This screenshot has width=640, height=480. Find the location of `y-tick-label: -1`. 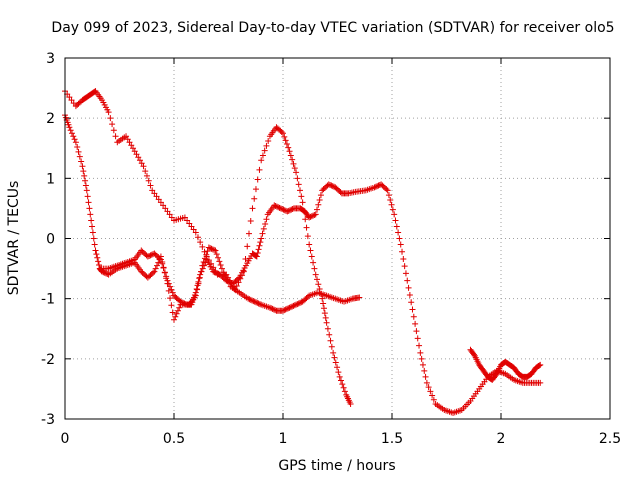

y-tick-label: -1 is located at coordinates (48, 300).